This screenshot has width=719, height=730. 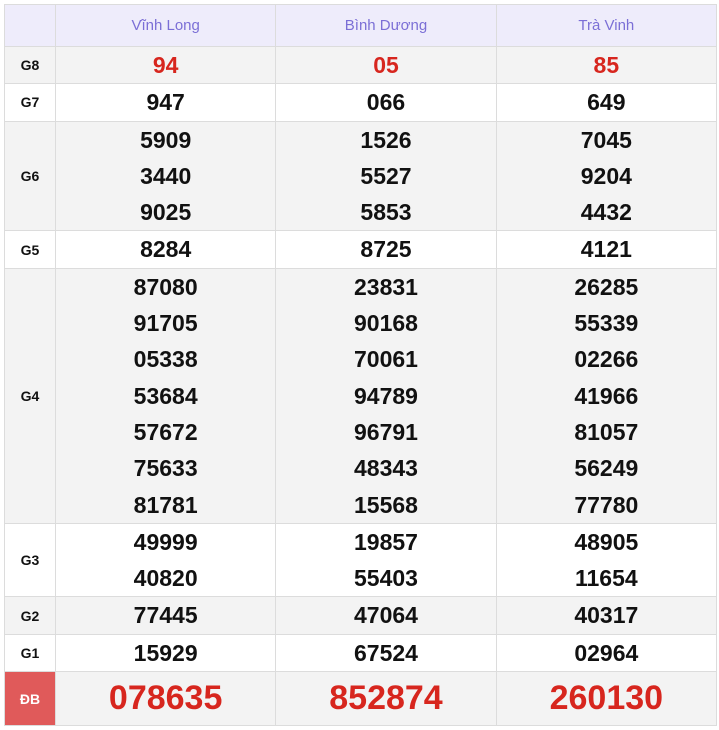 I want to click on prize-number: 47064, so click(x=386, y=615).